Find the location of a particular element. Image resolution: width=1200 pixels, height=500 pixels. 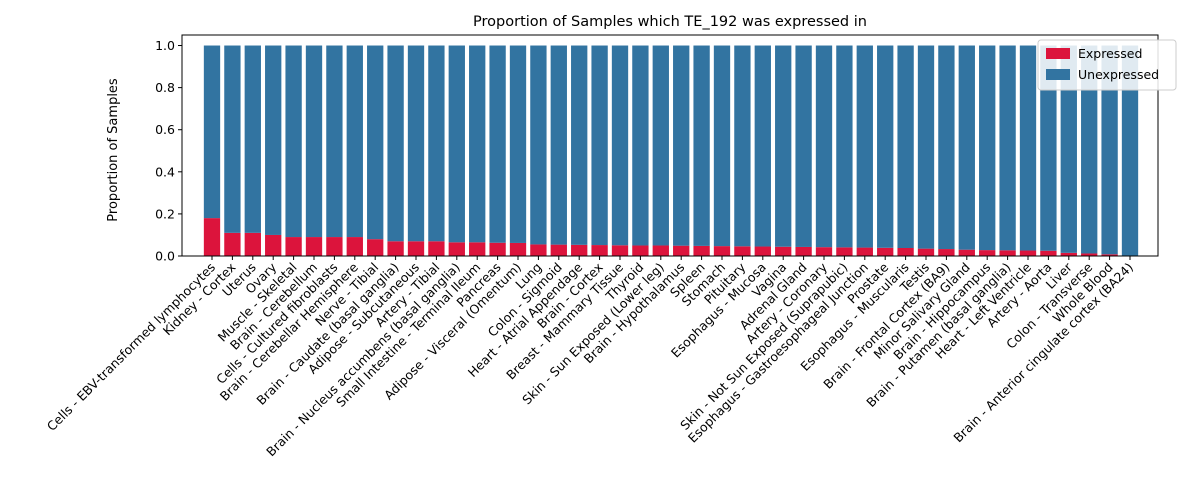

bar-unexpressed-brain-cerebellar-hemisphere is located at coordinates (354, 141).